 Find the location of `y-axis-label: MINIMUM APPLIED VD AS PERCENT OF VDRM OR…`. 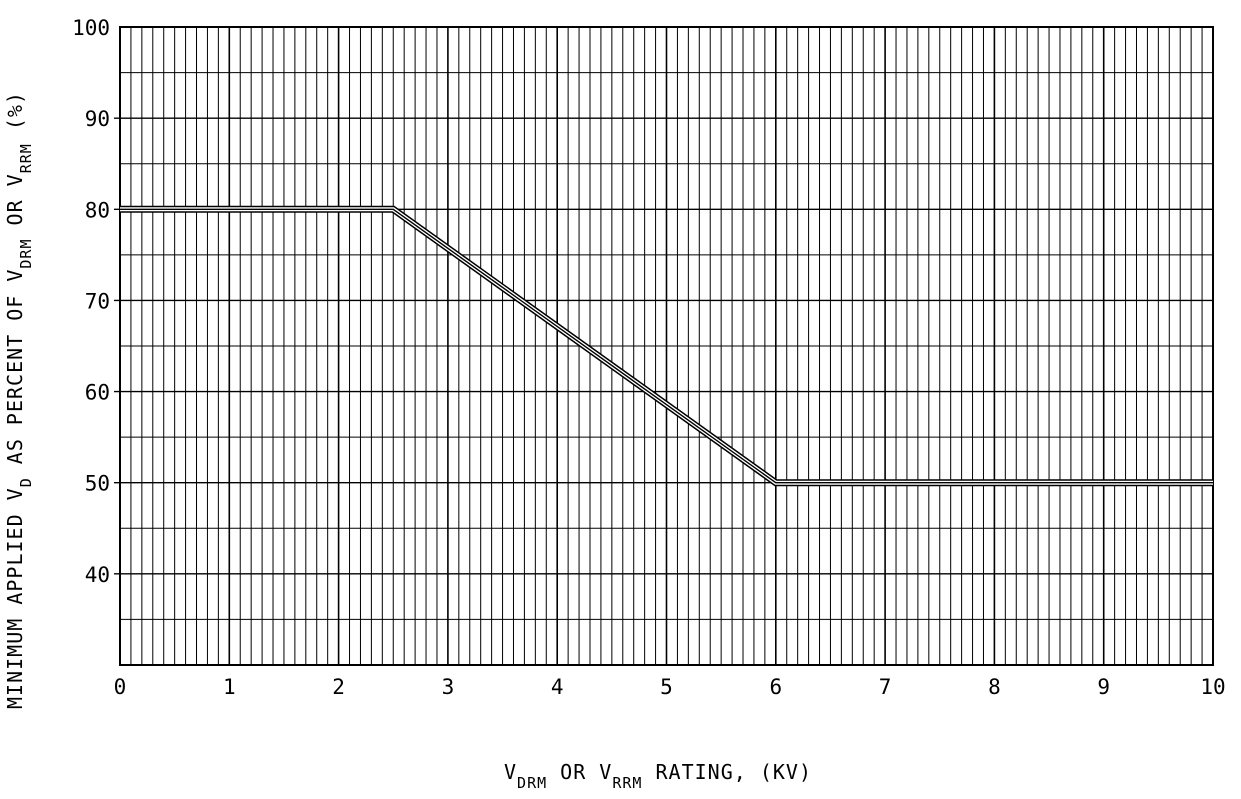

y-axis-label: MINIMUM APPLIED VD AS PERCENT OF VDRM OR… is located at coordinates (19, 400).